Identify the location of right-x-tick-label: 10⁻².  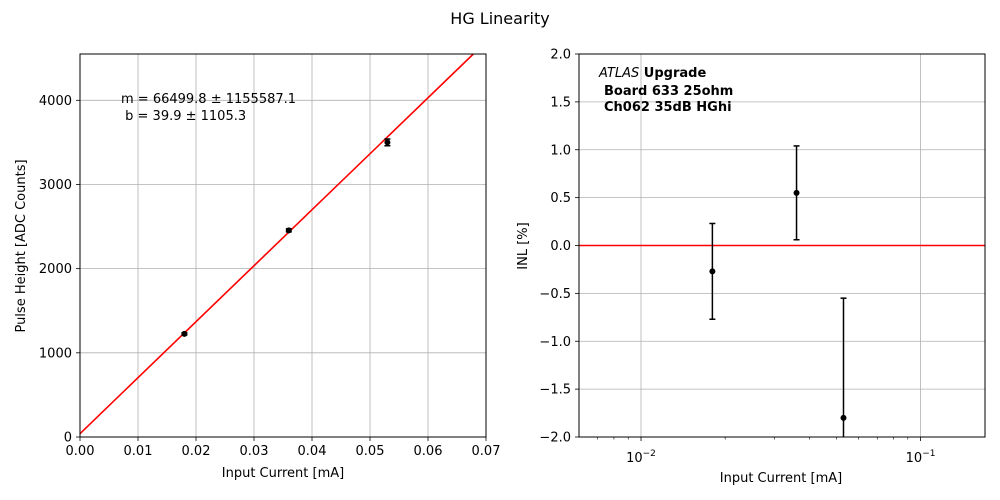
(641, 457).